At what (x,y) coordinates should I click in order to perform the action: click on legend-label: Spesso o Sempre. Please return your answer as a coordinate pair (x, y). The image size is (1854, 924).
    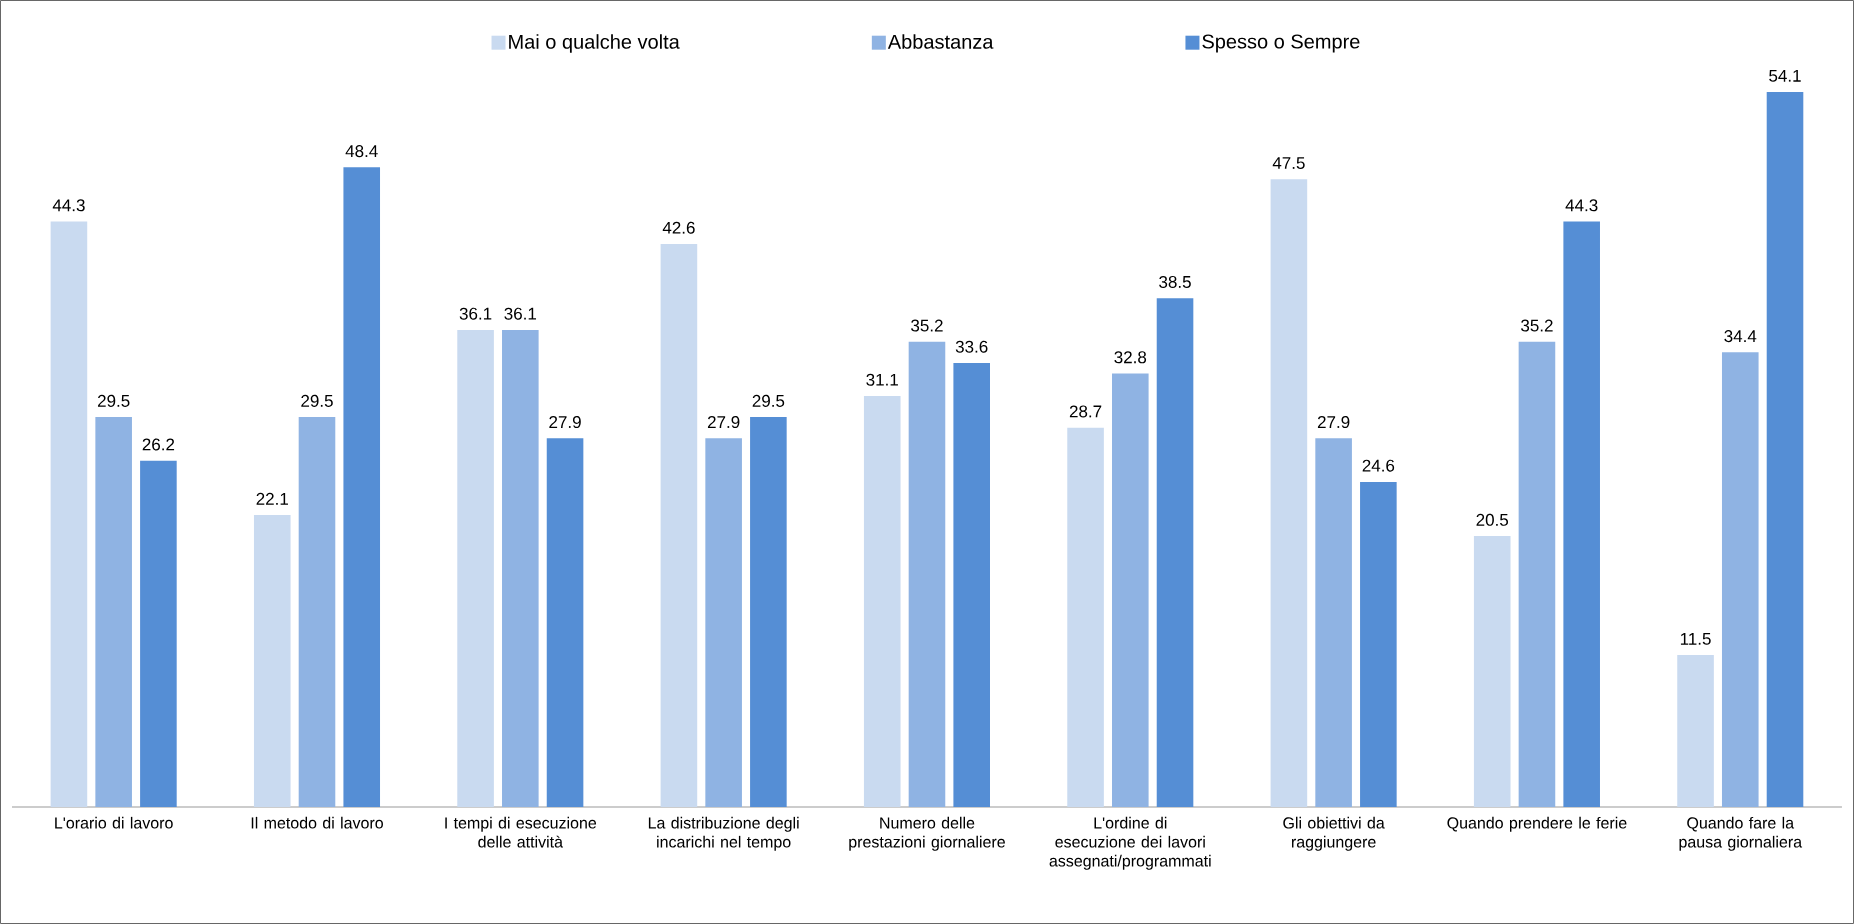
    Looking at the image, I should click on (1281, 43).